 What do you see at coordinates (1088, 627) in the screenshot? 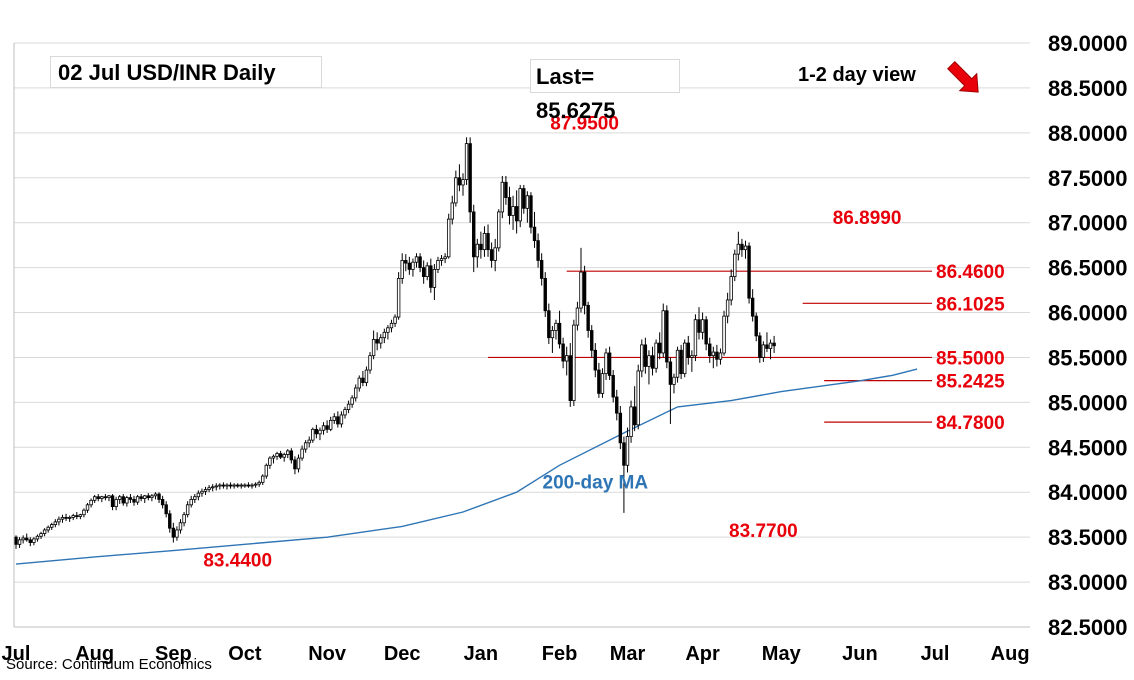
I see `y-tick-label: 82.5000` at bounding box center [1088, 627].